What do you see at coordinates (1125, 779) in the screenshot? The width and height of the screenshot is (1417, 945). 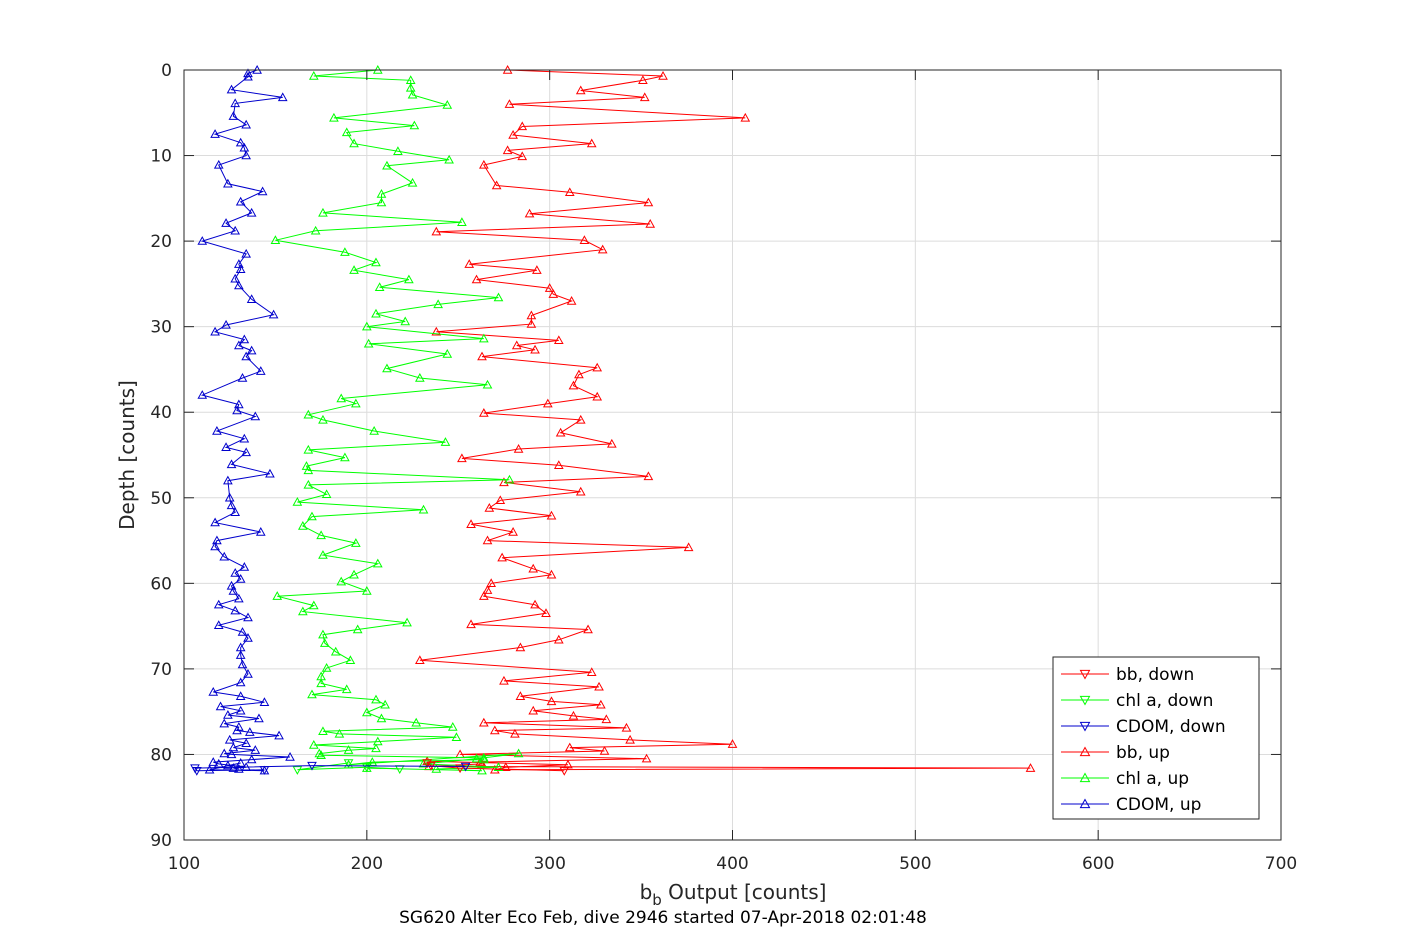 I see `legend-item: chl a, up` at bounding box center [1125, 779].